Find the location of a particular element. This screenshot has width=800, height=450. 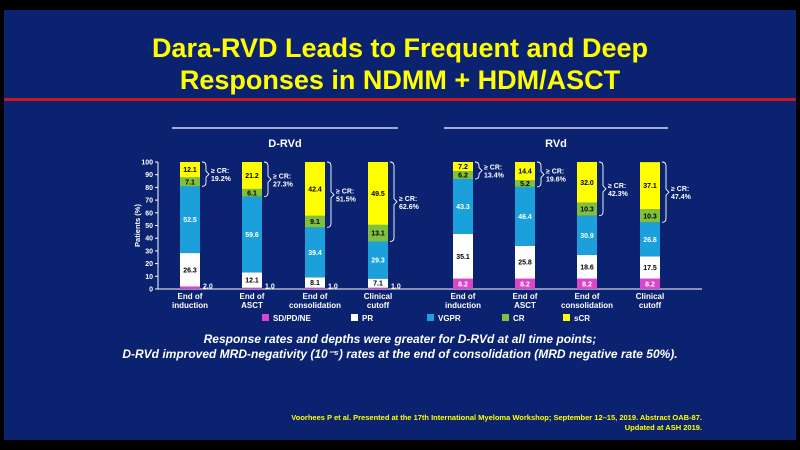

group-header: D-RVd is located at coordinates (284, 144).